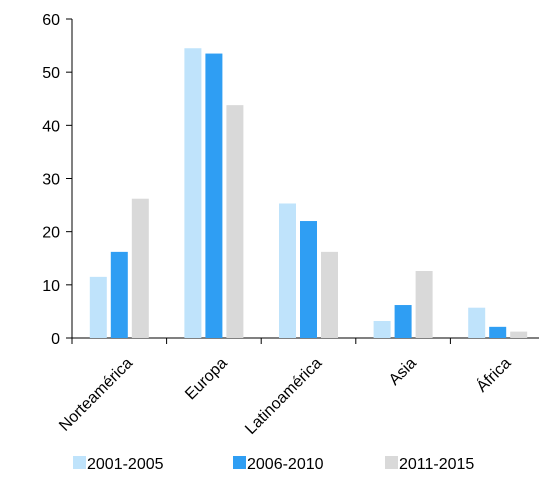 The image size is (539, 480). I want to click on x-tick-label: África, so click(493, 374).